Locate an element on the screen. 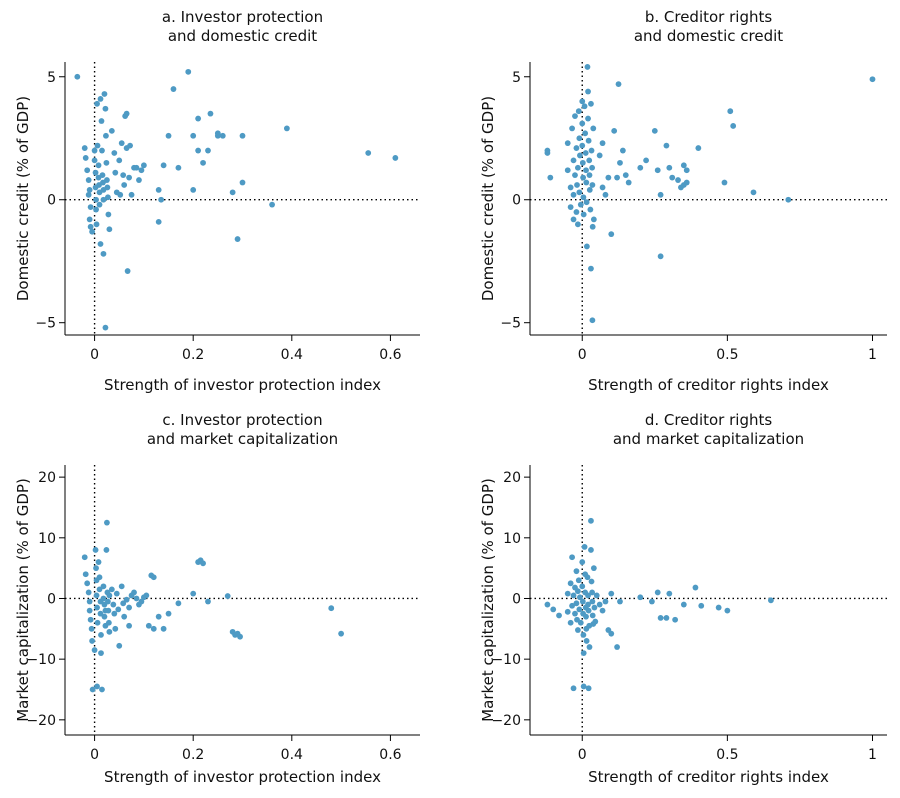  panel-a-x-tick-label: 0.2 is located at coordinates (193, 355).